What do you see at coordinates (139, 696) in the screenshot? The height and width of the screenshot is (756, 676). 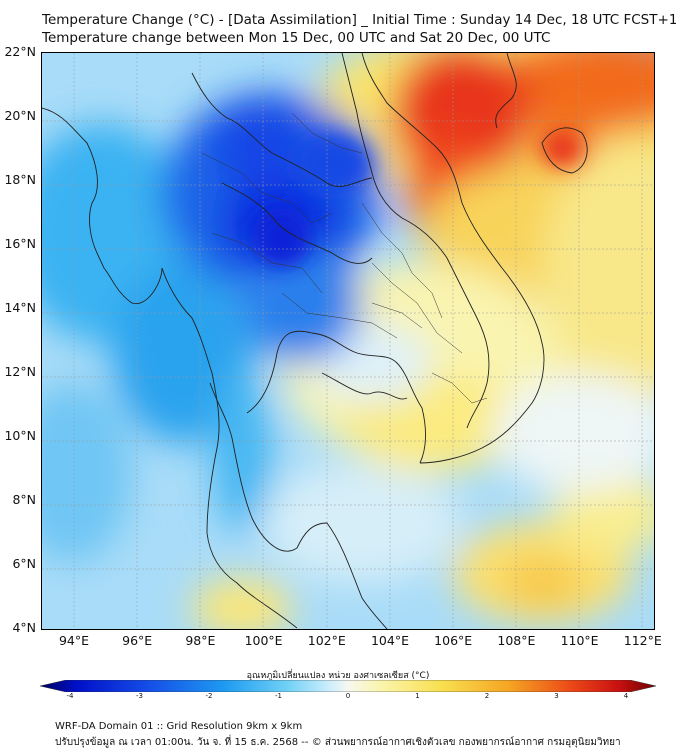 I see `colorbar-tick-label: -3` at bounding box center [139, 696].